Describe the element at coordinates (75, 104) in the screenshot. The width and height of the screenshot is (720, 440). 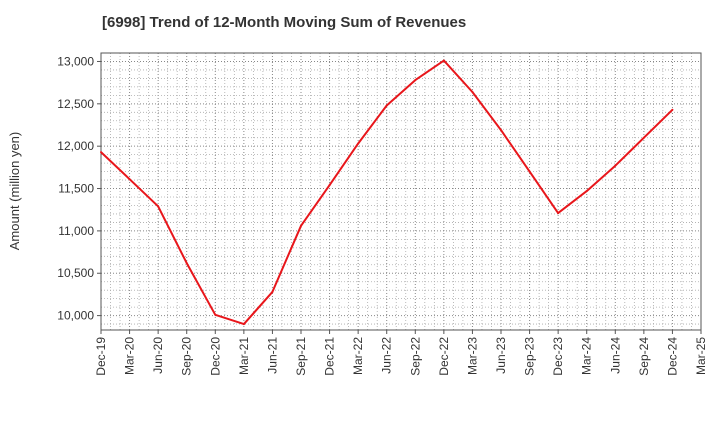
I see `y-tick-label: 12,500` at that location.